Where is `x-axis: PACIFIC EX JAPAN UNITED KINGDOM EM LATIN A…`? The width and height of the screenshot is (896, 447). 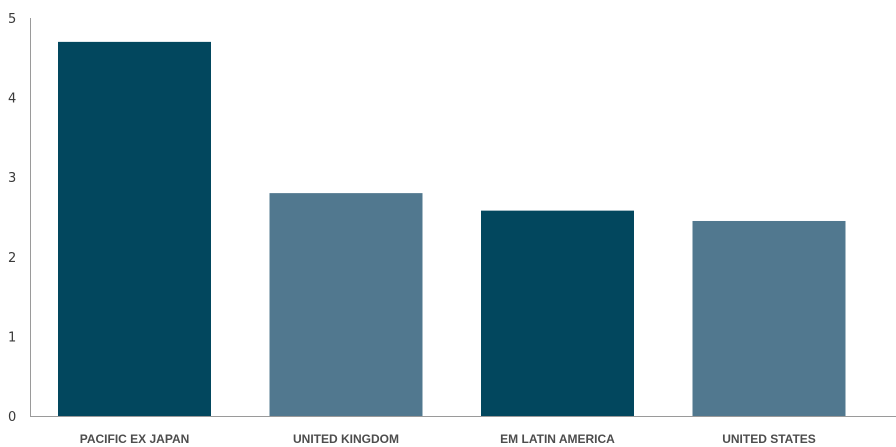 x-axis: PACIFIC EX JAPAN UNITED KINGDOM EM LATIN A… is located at coordinates (448, 439).